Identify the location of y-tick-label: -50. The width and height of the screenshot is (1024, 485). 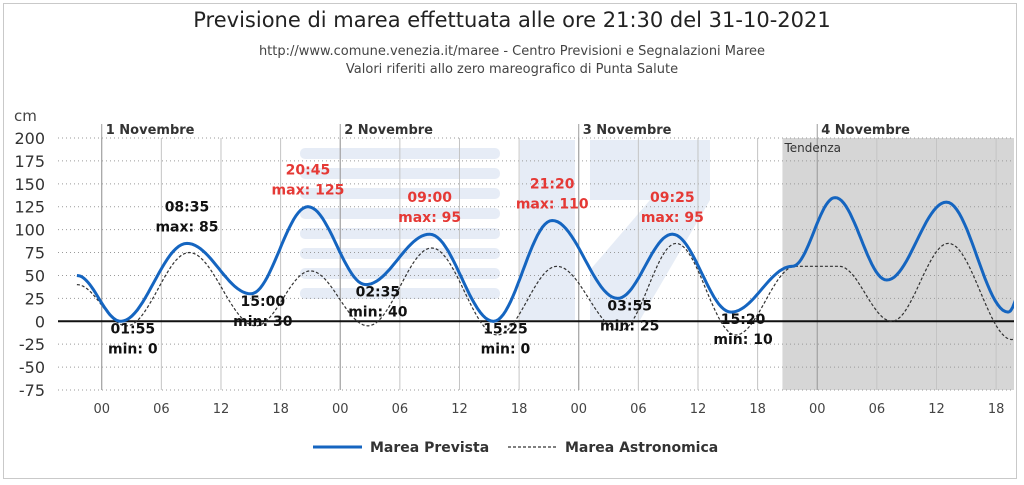
(32, 367).